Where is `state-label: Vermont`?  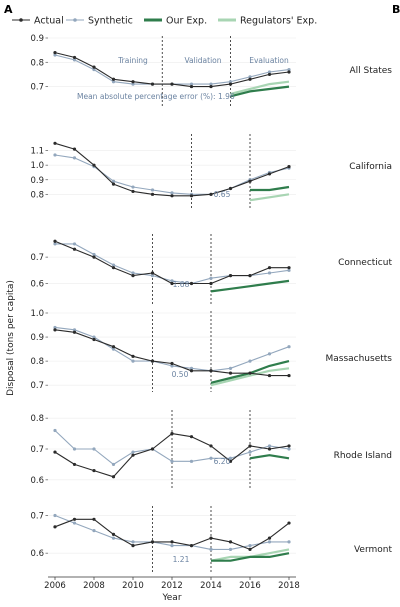
state-label: Vermont is located at coordinates (373, 550).